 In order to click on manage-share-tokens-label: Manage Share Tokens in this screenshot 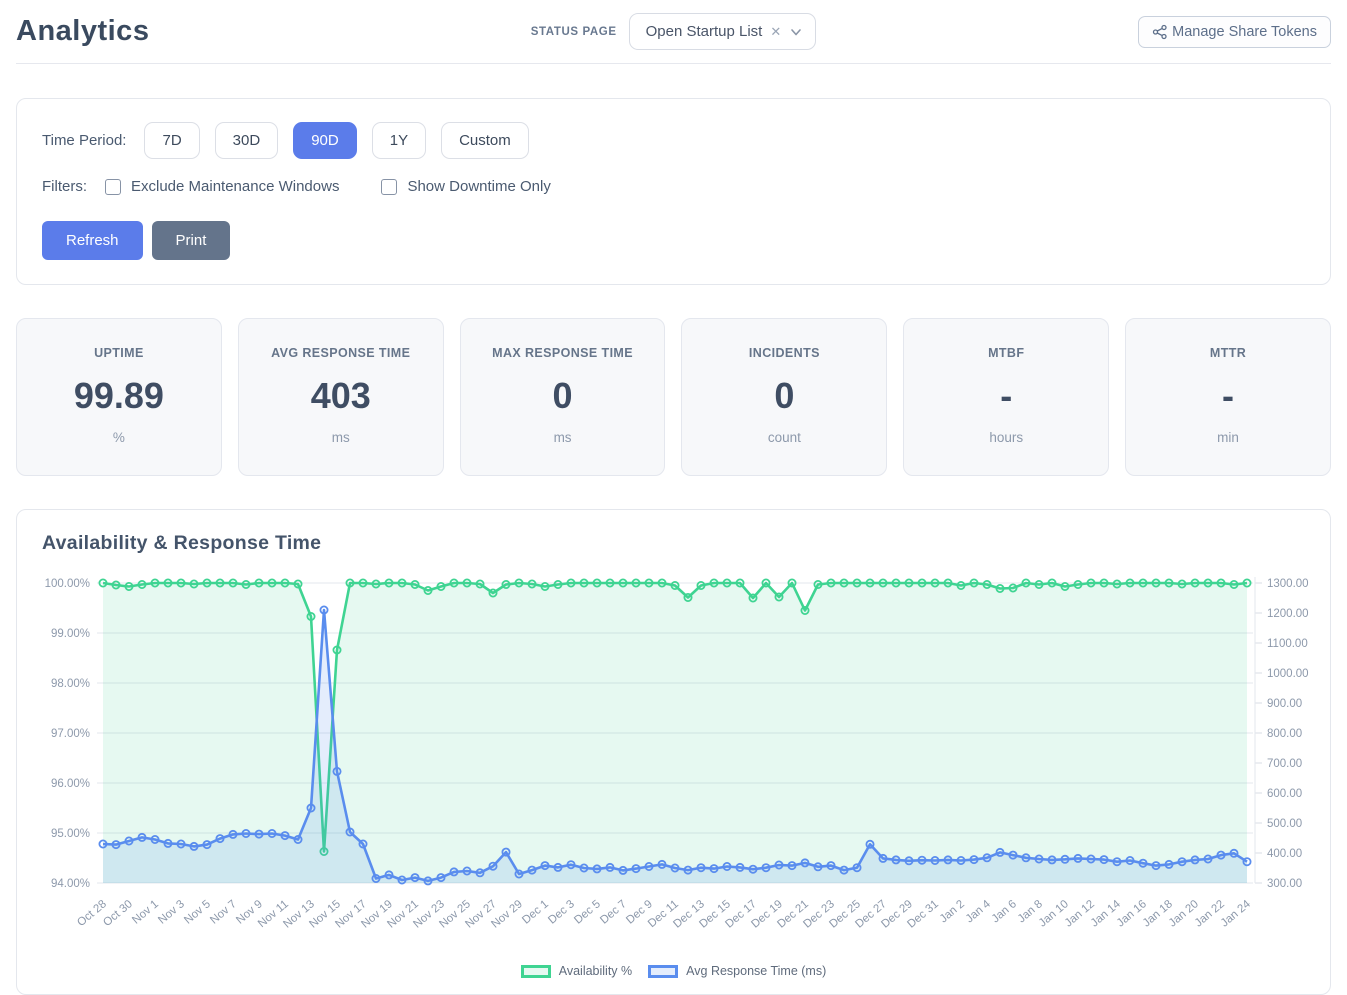, I will do `click(1244, 31)`.